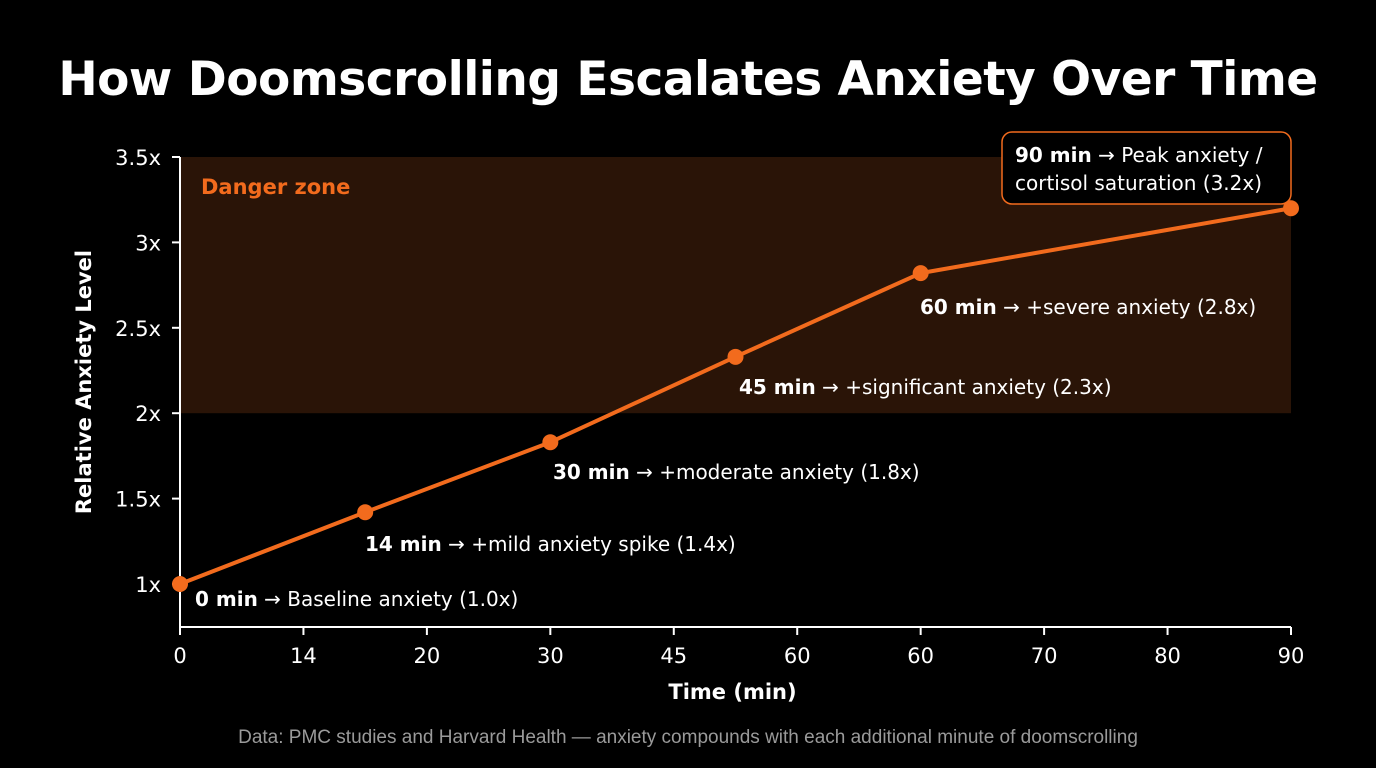 Image resolution: width=1376 pixels, height=768 pixels. Describe the element at coordinates (1044, 656) in the screenshot. I see `x-tick-label: 70` at that location.